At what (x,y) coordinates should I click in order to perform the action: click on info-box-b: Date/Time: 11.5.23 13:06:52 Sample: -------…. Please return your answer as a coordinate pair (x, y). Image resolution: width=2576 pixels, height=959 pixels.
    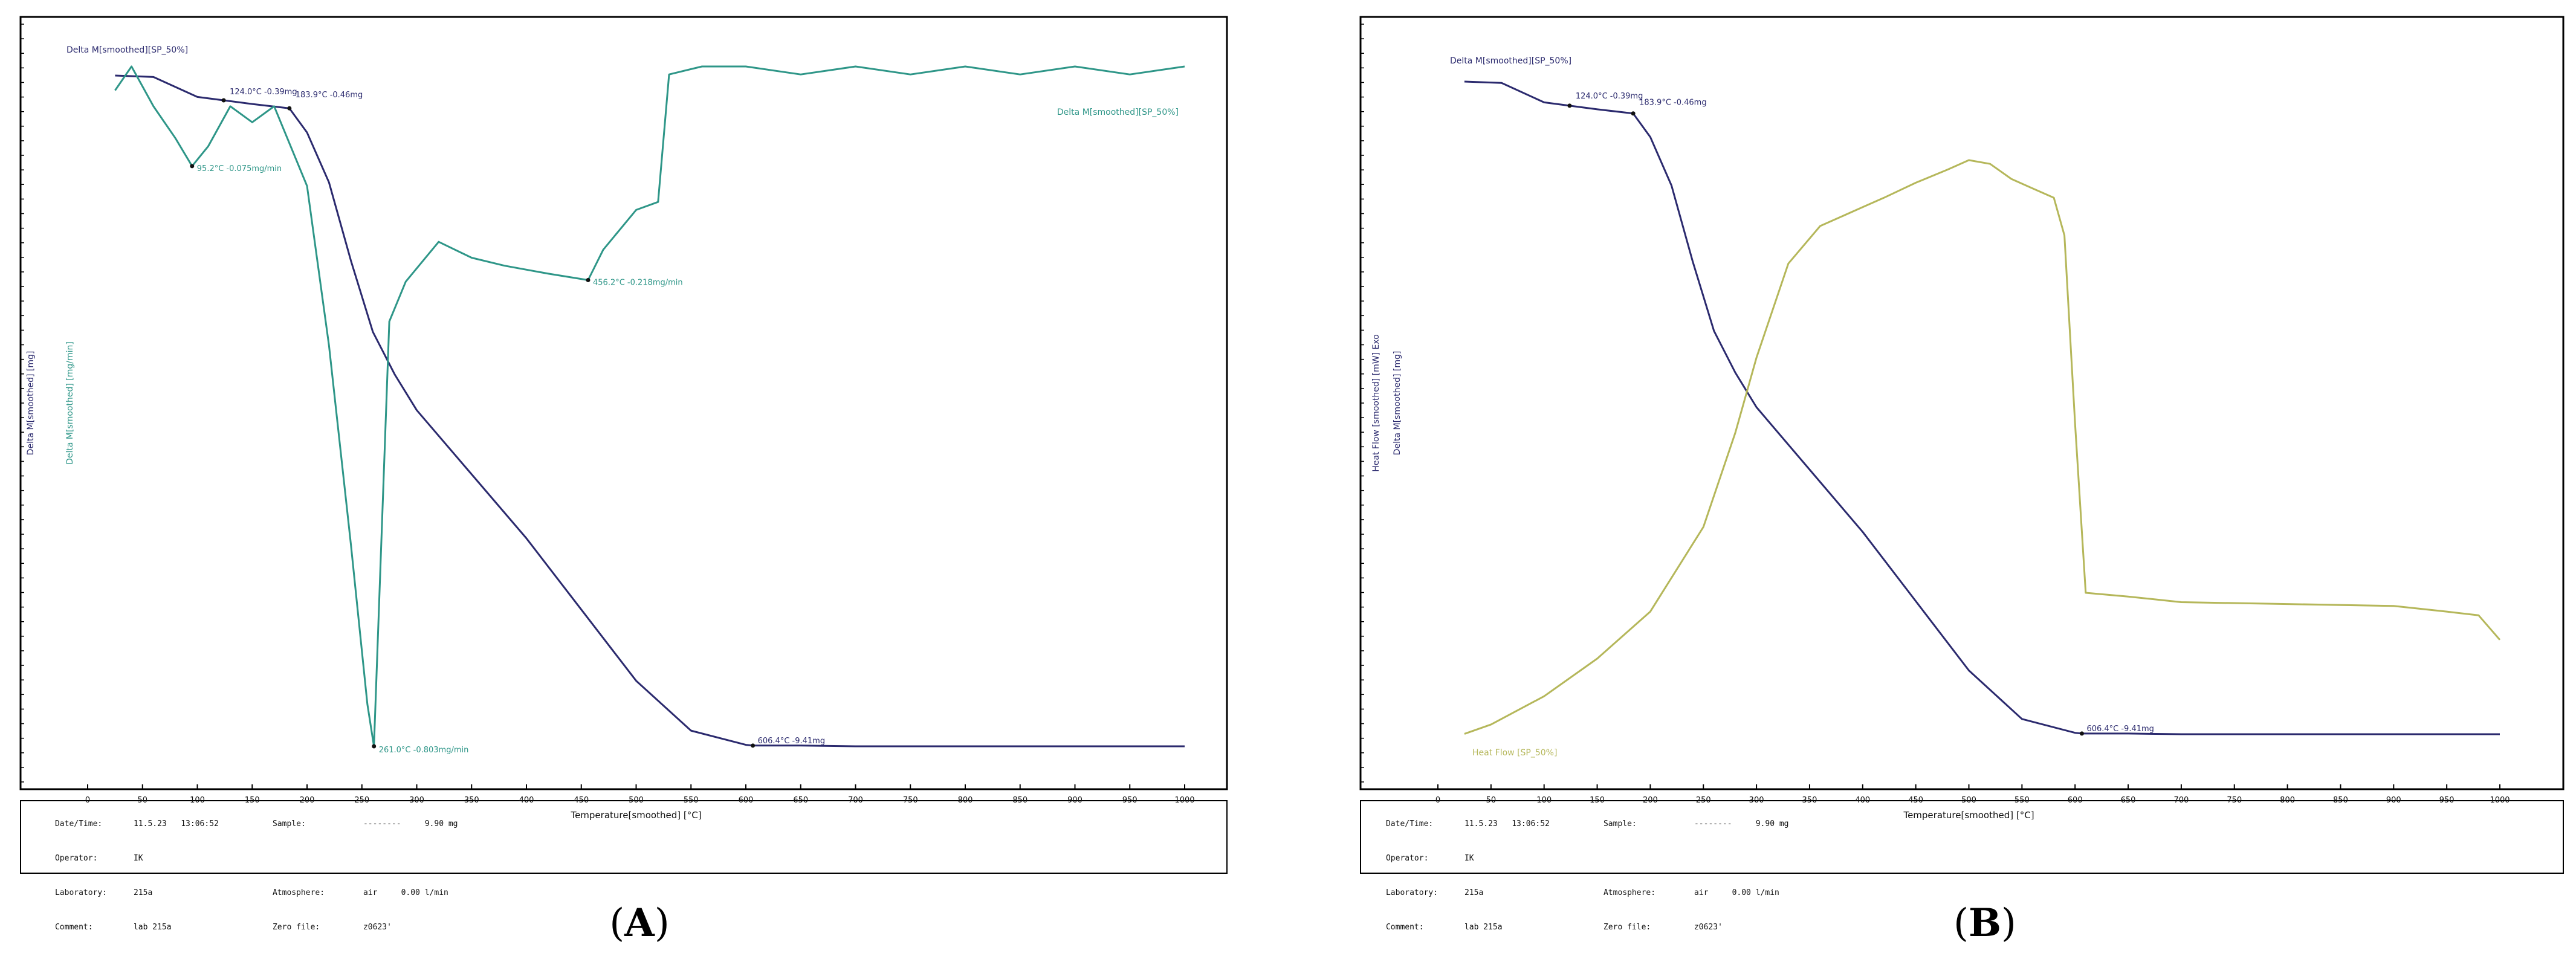
    Looking at the image, I should click on (1573, 876).